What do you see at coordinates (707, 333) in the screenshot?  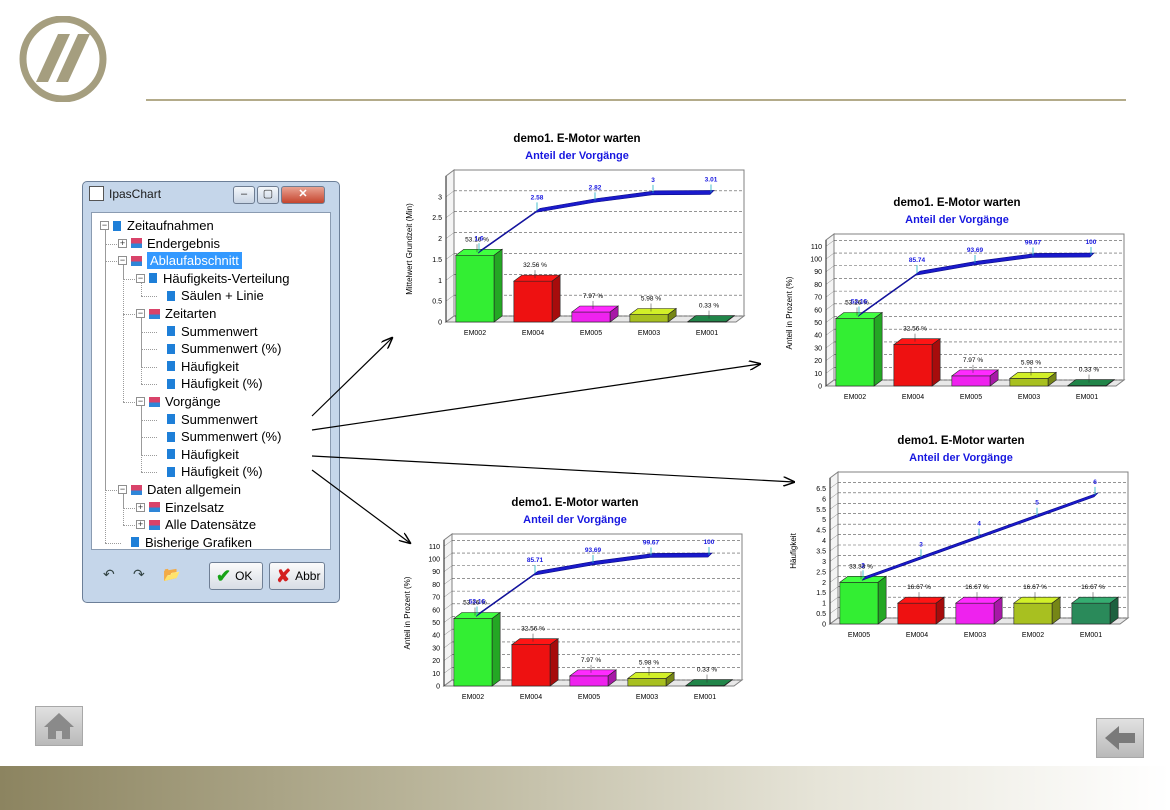 I see `x-tick-label: EM001` at bounding box center [707, 333].